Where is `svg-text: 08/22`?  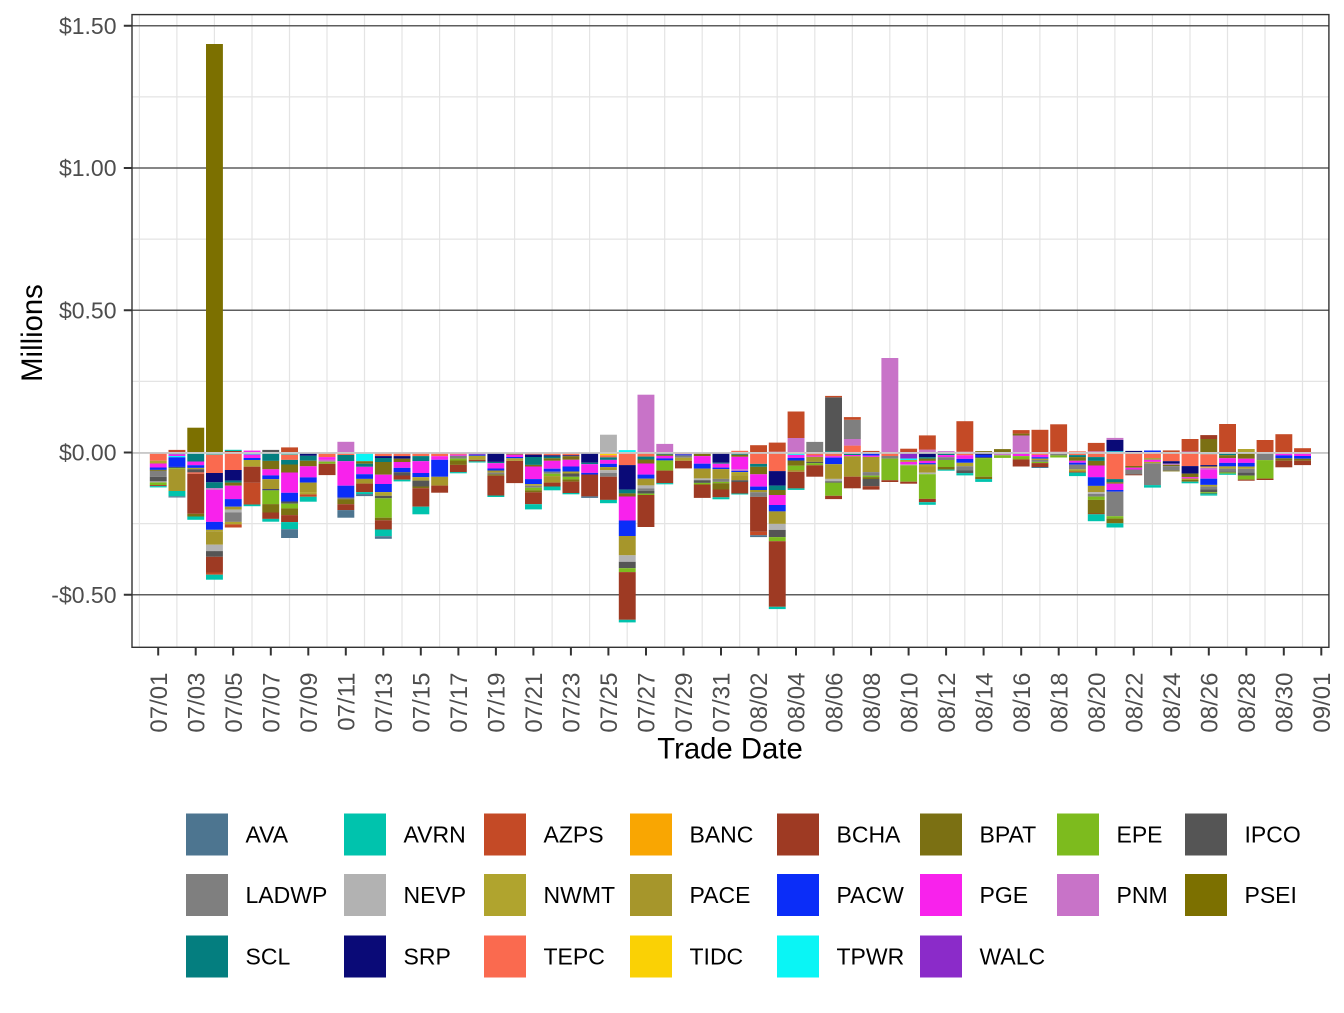 svg-text: 08/22 is located at coordinates (1134, 703).